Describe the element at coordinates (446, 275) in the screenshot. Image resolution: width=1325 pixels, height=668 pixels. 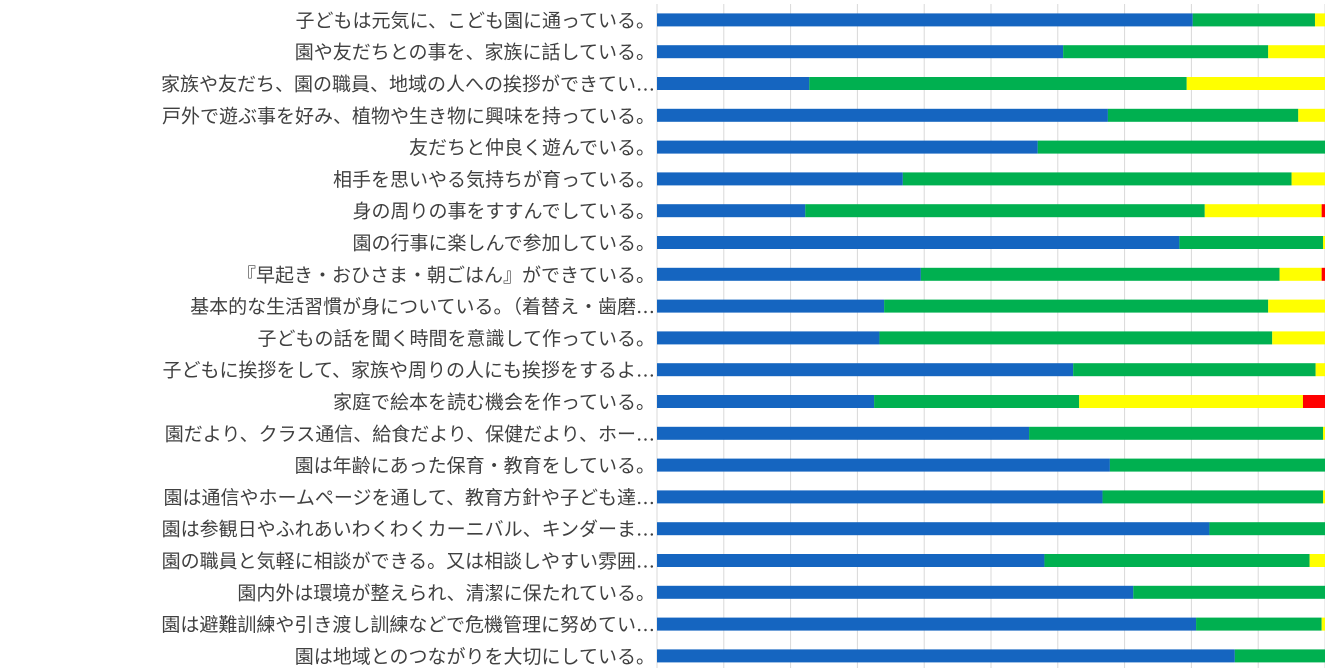
I see `category-label: 『早起き・おひさま・朝ごはん』ができている。` at that location.